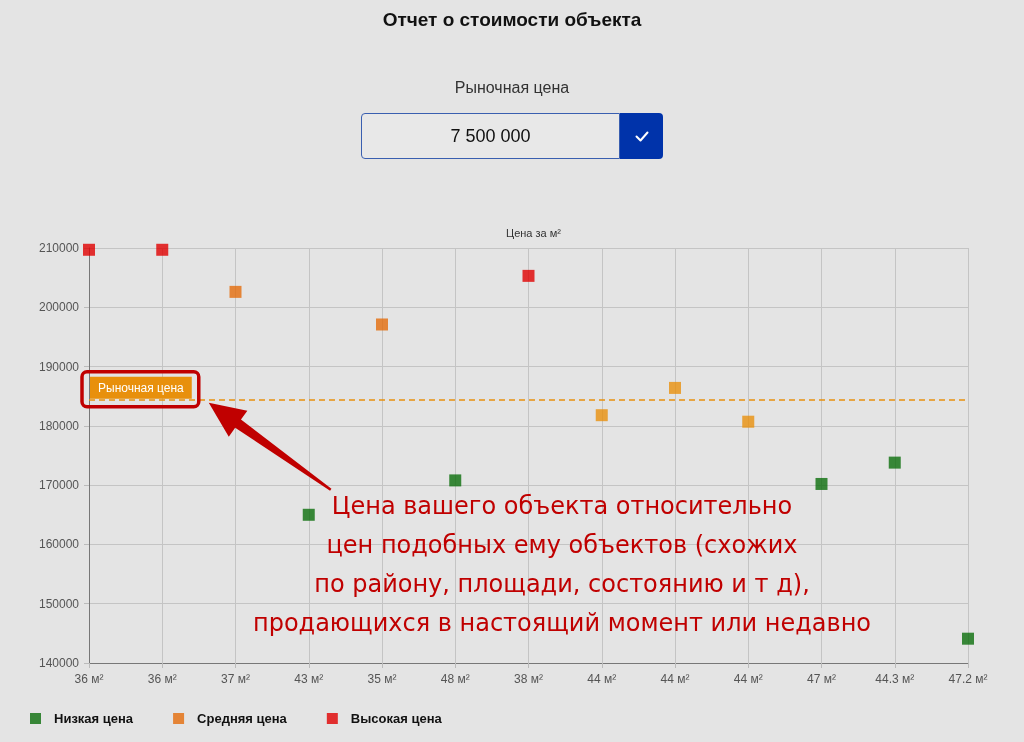  Describe the element at coordinates (59, 366) in the screenshot. I see `y-tick-label: 190000` at that location.